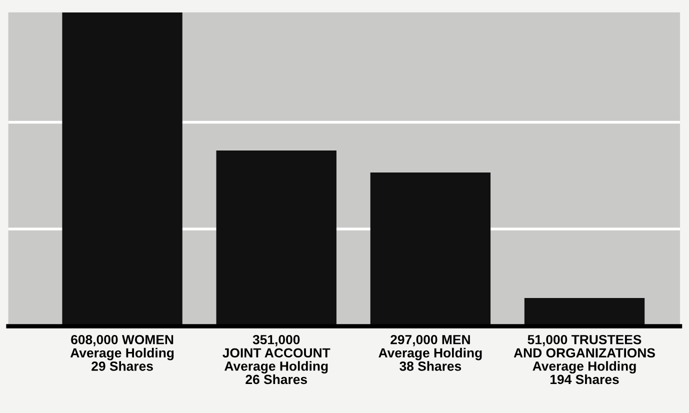 This screenshot has width=689, height=413. Describe the element at coordinates (430, 352) in the screenshot. I see `x-tick-label: 297,000 MEN Average Holding 38 Shares` at that location.